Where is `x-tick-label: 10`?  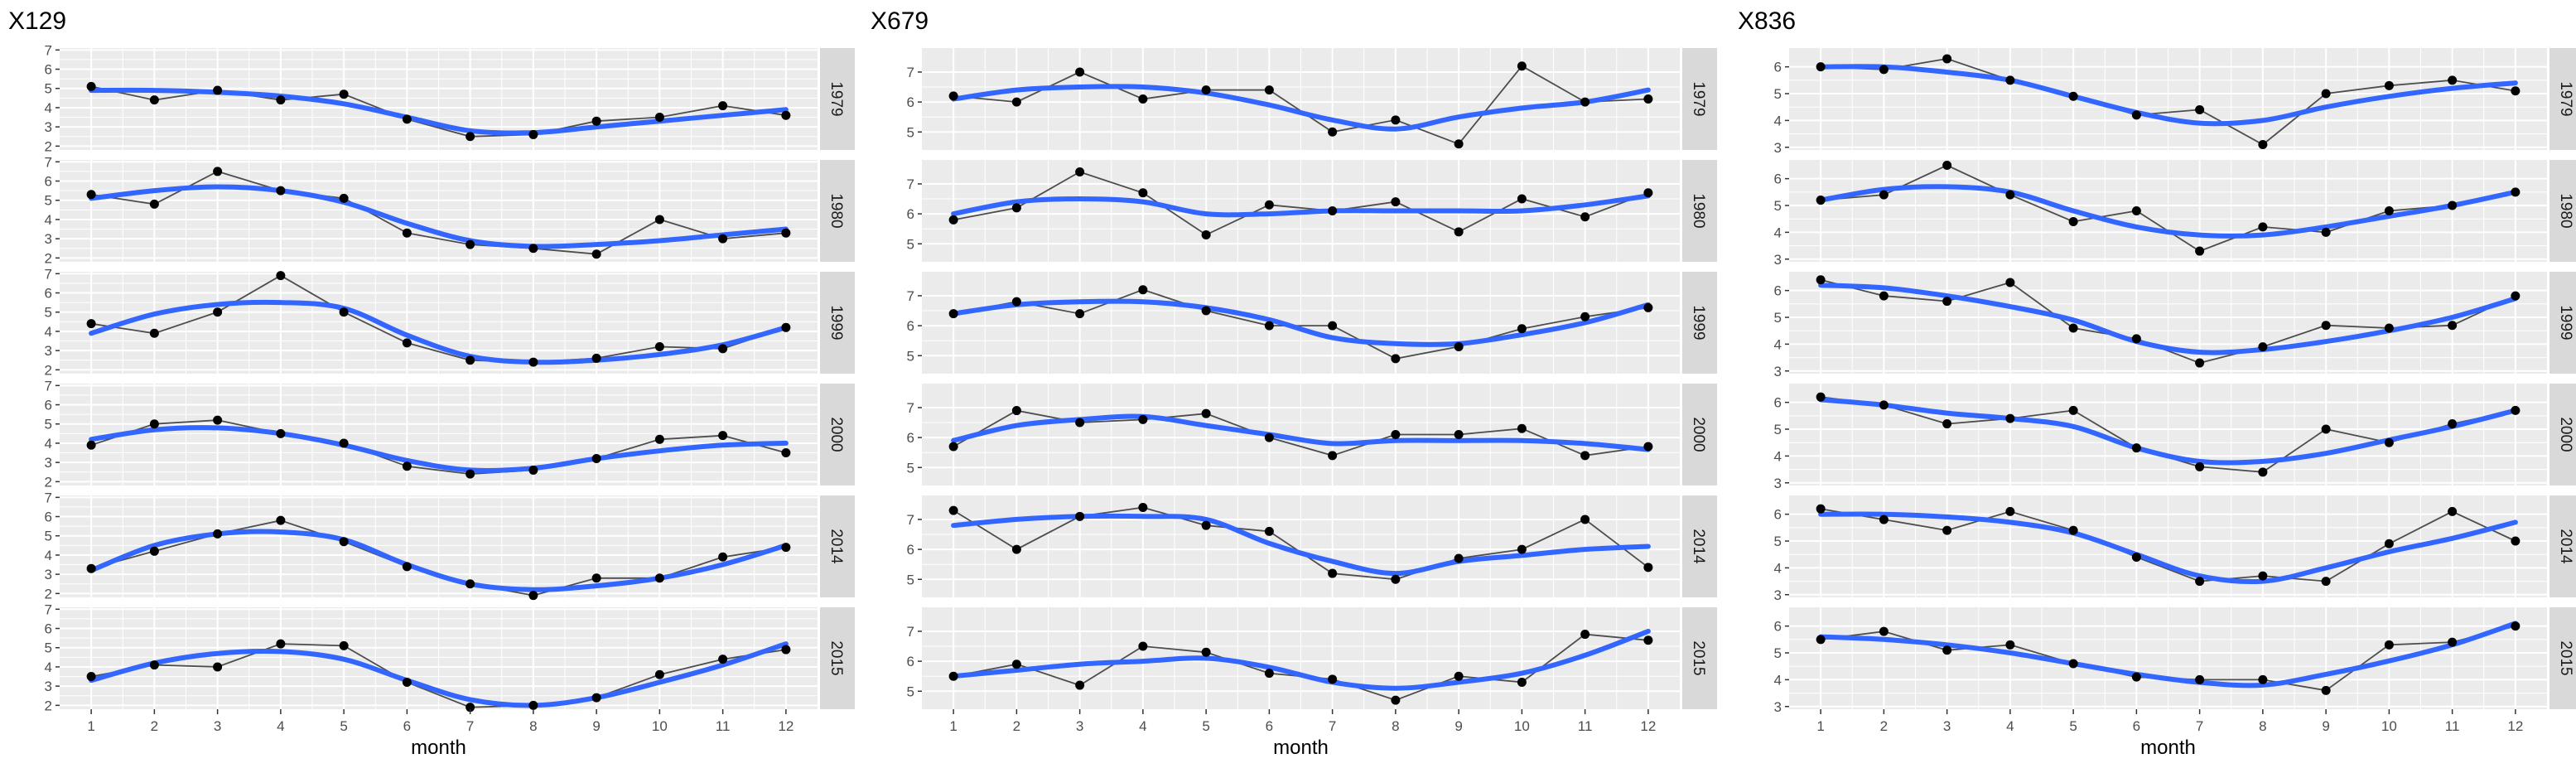 x-tick-label: 10 is located at coordinates (660, 726).